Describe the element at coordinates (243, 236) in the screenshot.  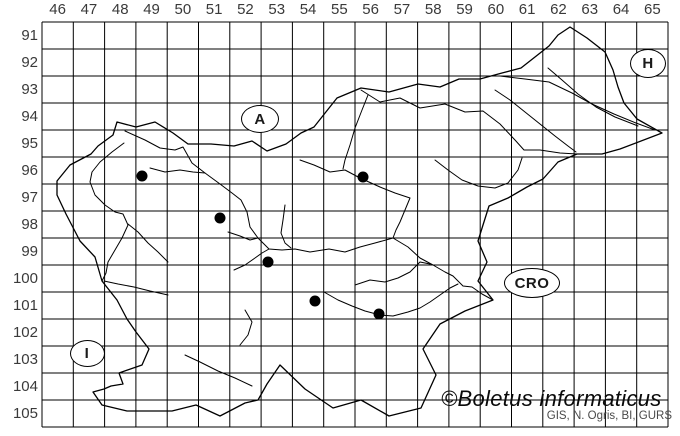
I see `river-sora` at that location.